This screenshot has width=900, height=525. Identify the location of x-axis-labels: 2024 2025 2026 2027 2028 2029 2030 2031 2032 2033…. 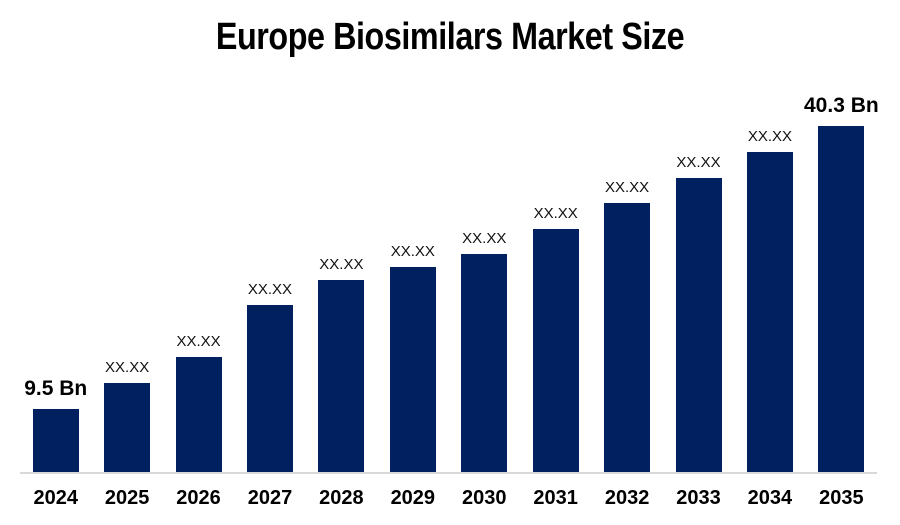
(448, 498).